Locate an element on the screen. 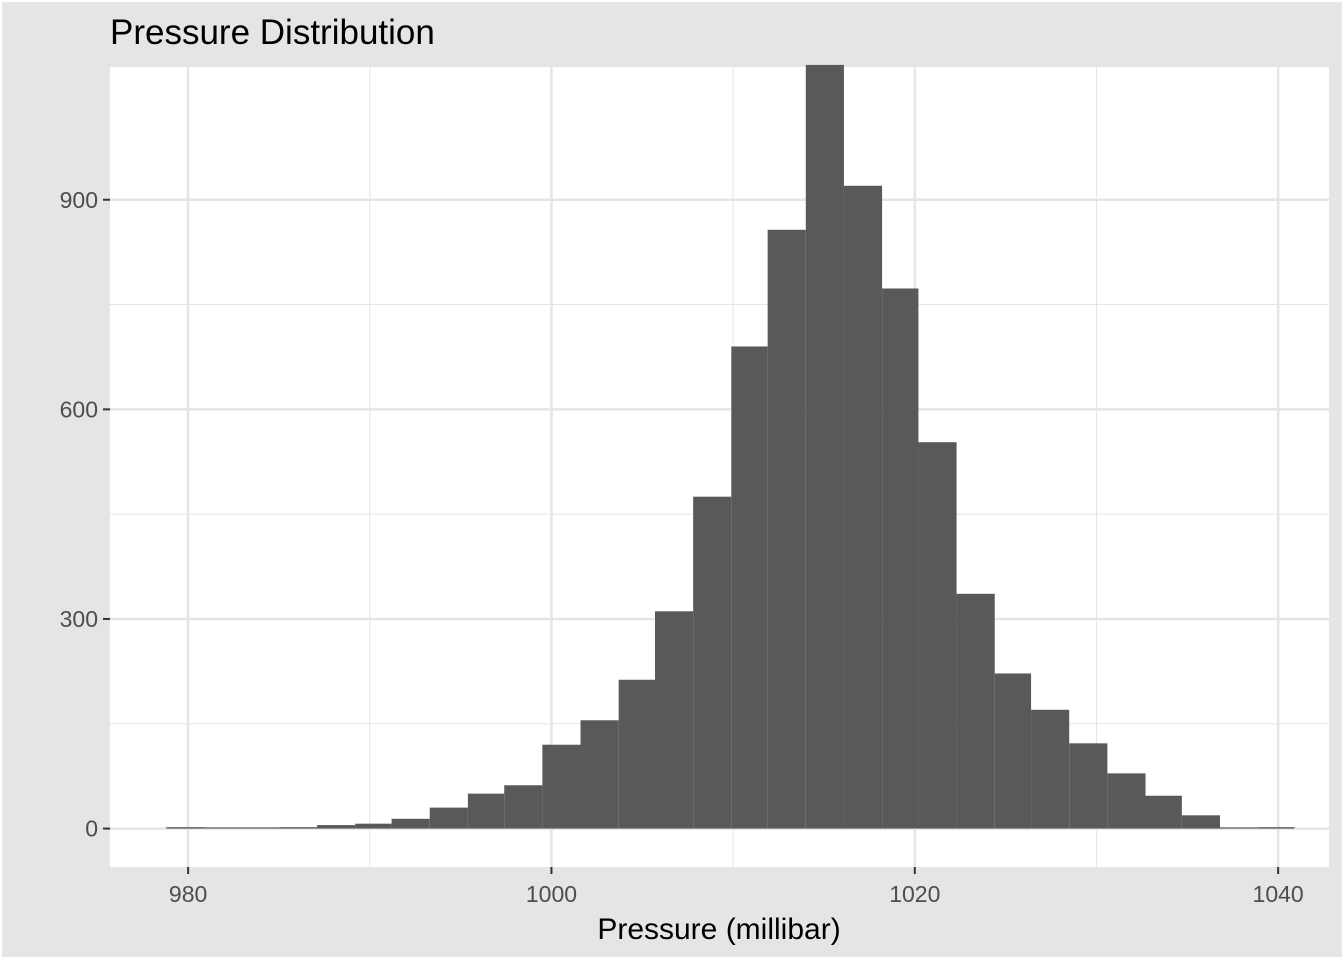  y-axis: 0 300 600 900 is located at coordinates (85, 514).